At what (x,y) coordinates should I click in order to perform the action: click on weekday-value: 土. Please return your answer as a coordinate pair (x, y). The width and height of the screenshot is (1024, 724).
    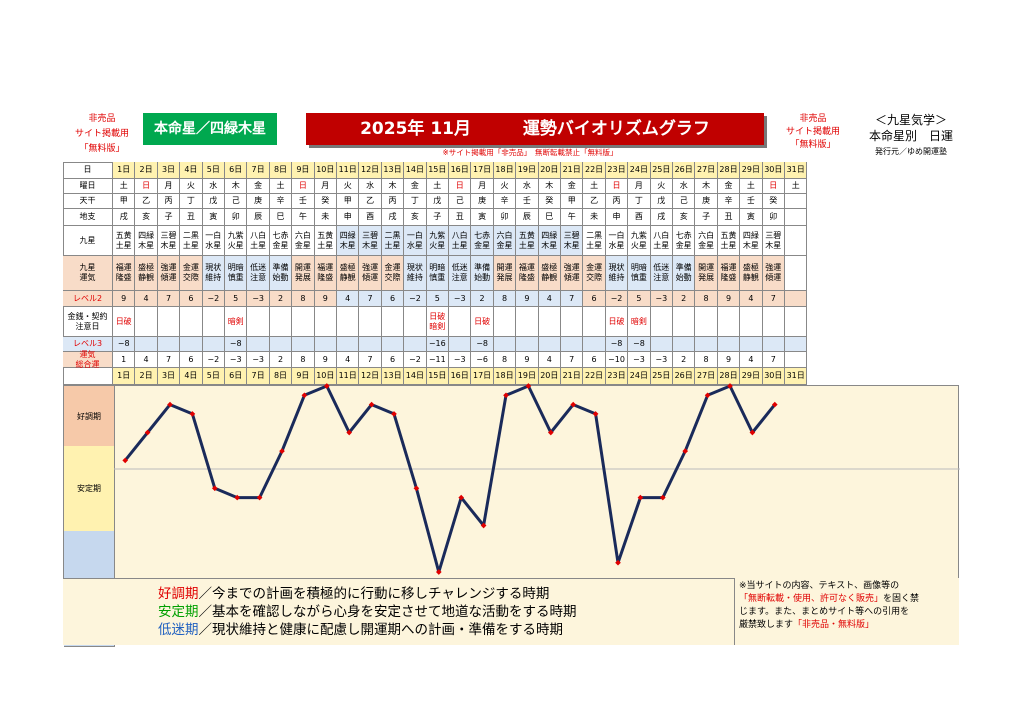
    Looking at the image, I should click on (123, 185).